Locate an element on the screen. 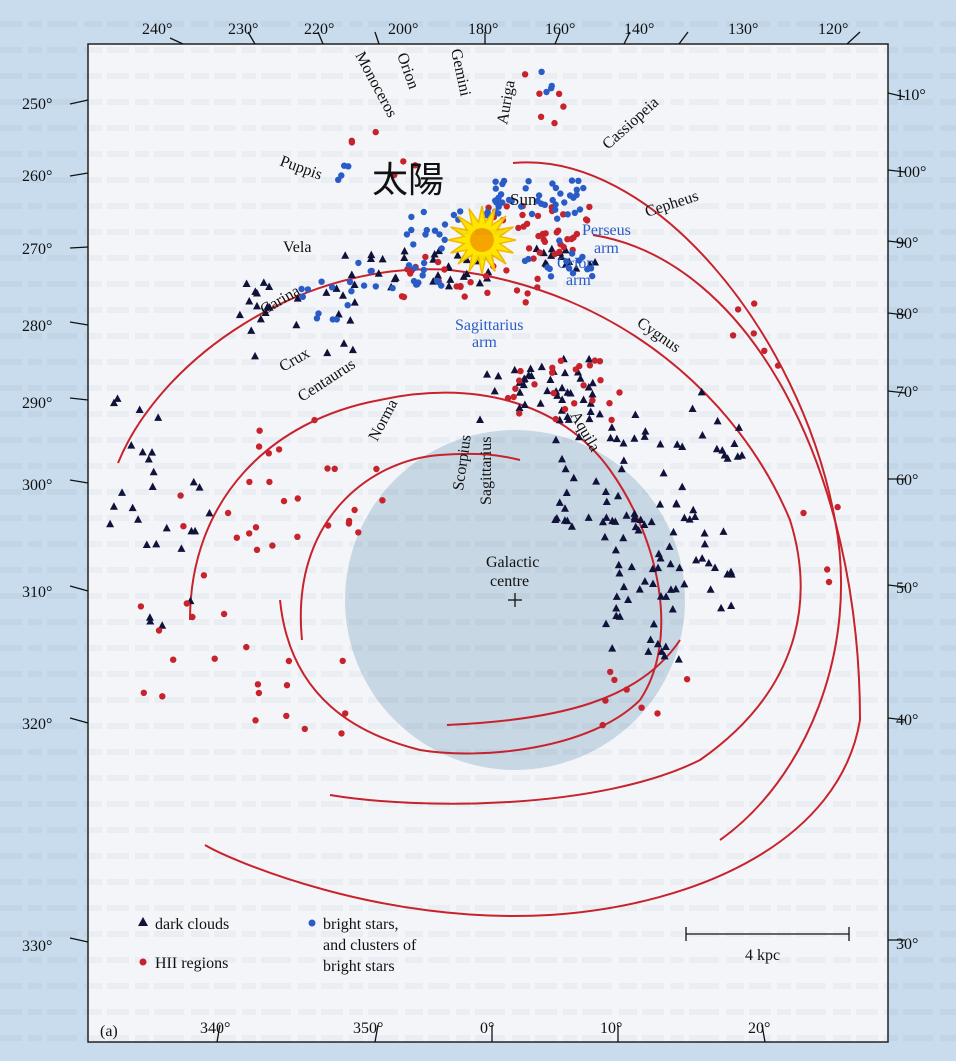 This screenshot has height=1061, width=956. right-tick-90: 90° is located at coordinates (907, 243).